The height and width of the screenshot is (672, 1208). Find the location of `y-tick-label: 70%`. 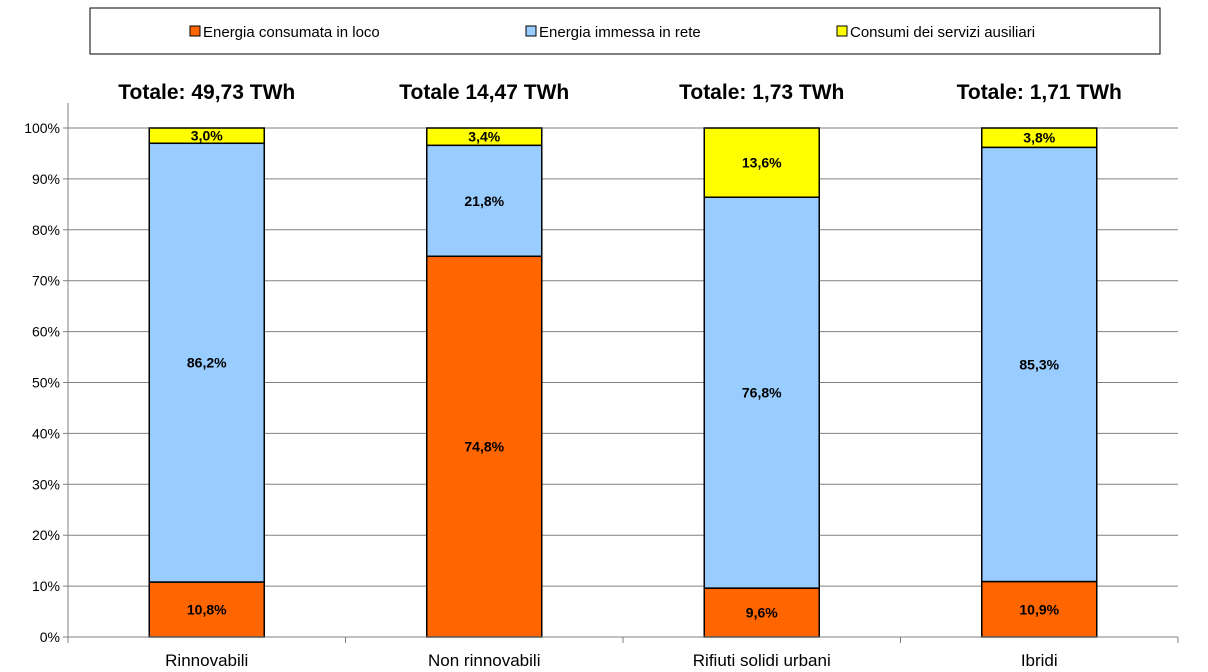

y-tick-label: 70% is located at coordinates (46, 281).